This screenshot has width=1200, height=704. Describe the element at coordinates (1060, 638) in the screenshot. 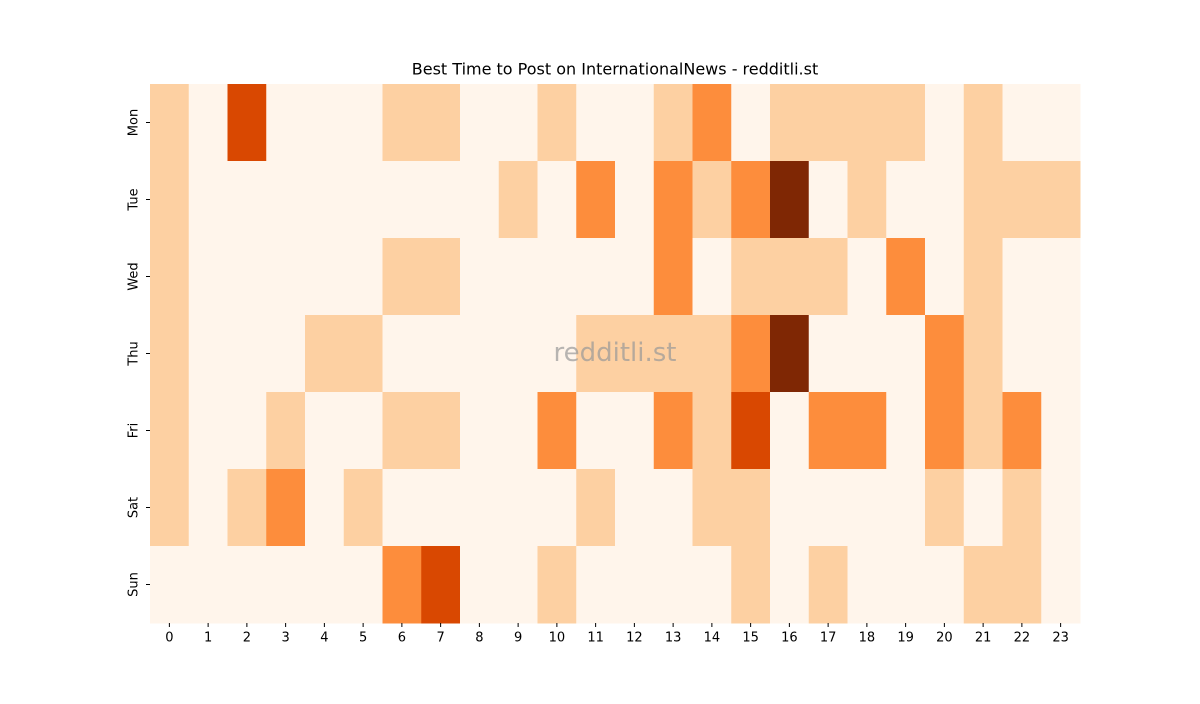

I see `x-tick-label: 23` at that location.